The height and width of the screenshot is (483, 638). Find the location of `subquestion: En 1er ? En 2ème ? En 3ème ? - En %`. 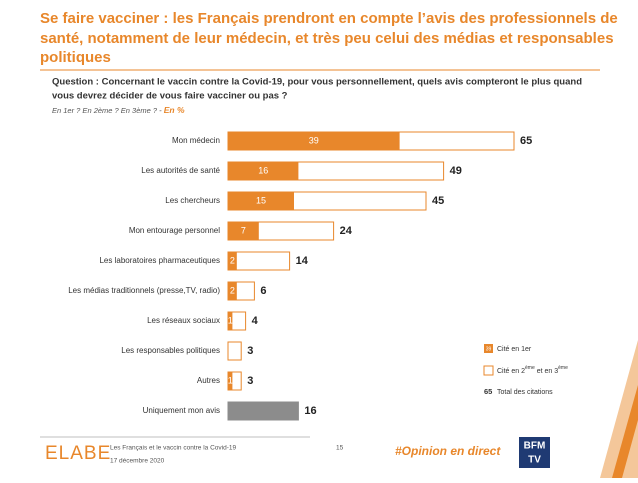

subquestion: En 1er ? En 2ème ? En 3ème ? - En % is located at coordinates (118, 110).